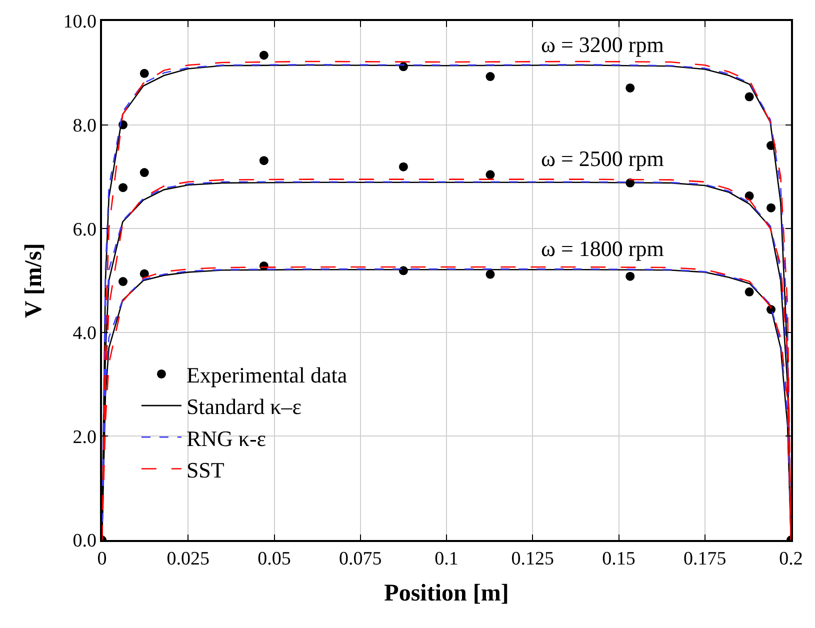  I want to click on annotation: ω = 3200 rpm, so click(602, 44).